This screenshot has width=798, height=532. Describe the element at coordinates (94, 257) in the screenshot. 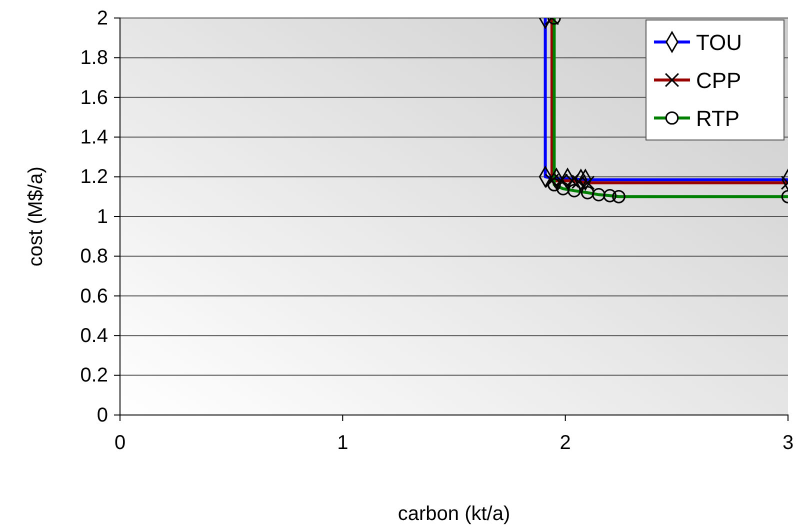

I see `y-tick-label: 0.8` at that location.